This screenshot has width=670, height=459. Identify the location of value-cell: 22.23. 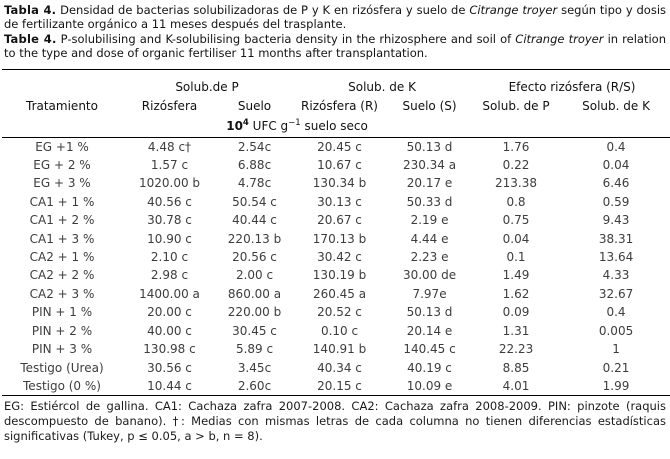
(516, 349).